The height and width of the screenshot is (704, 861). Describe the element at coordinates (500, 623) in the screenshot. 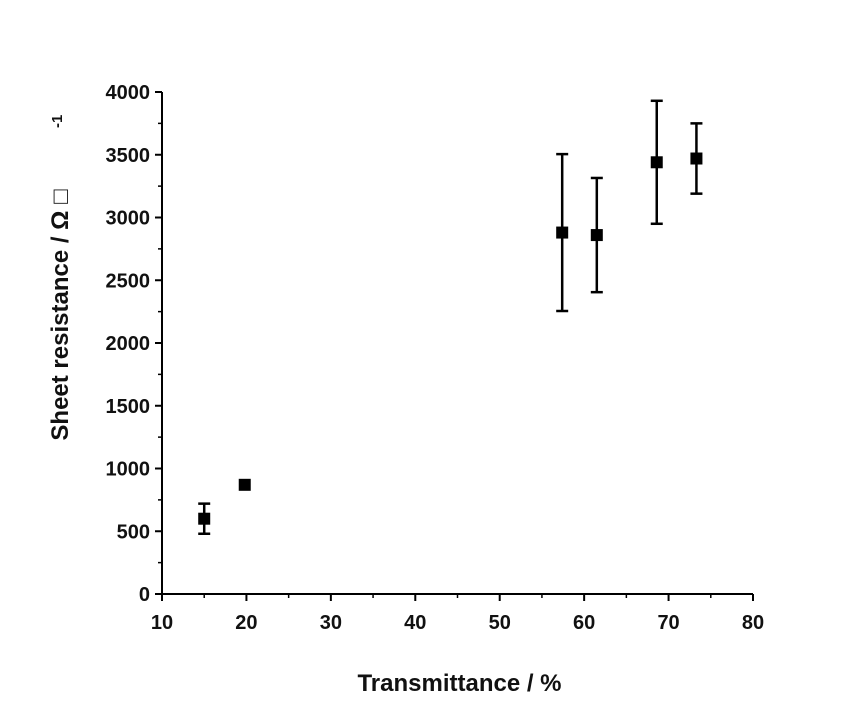

I see `x-tick-label: 50` at that location.